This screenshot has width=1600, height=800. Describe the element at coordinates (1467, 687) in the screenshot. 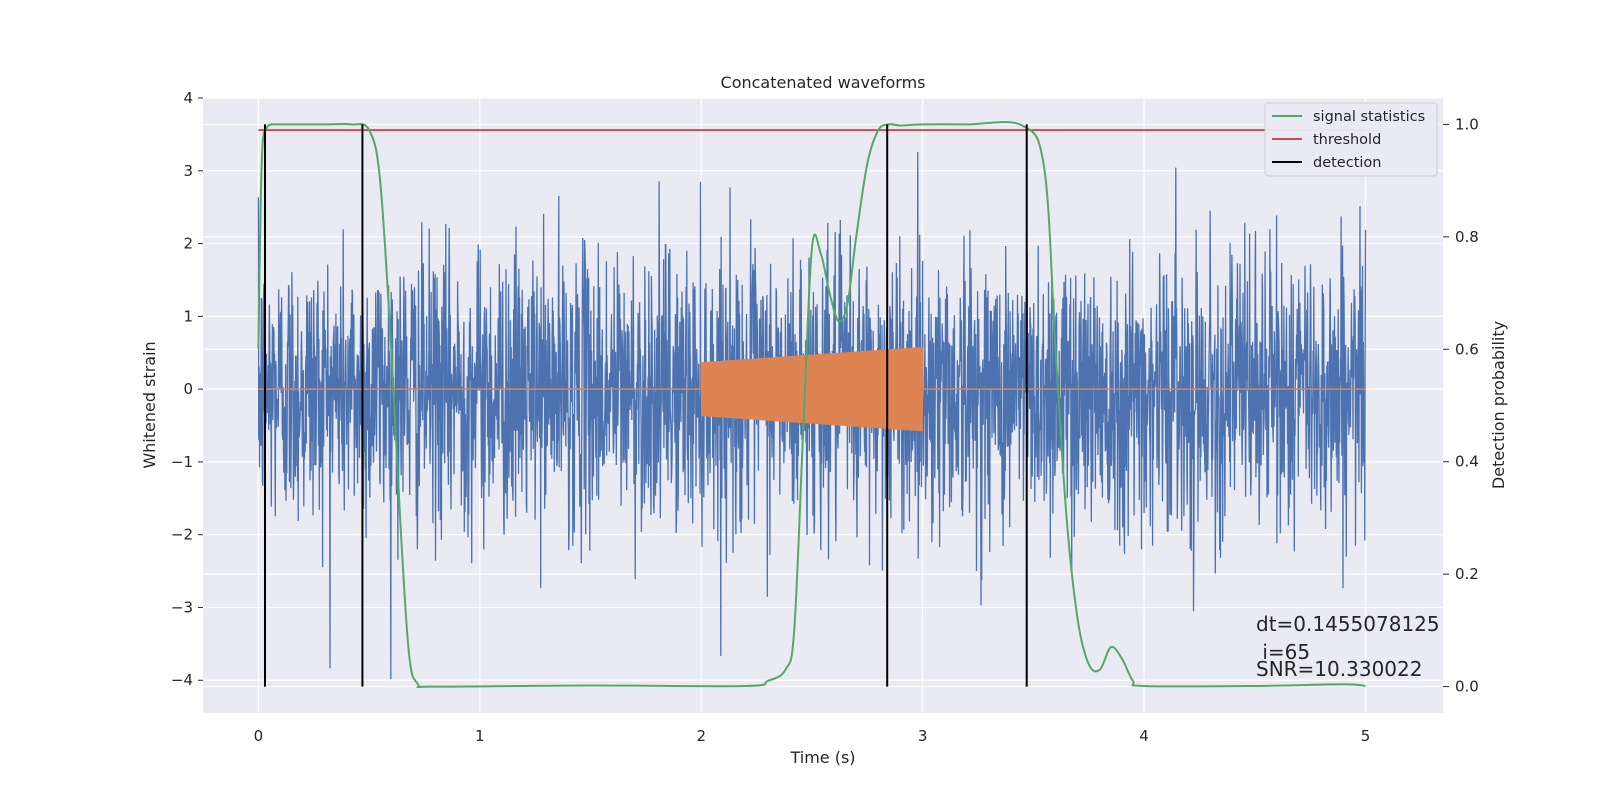

I see `y-tick-label-right: 0.0` at that location.